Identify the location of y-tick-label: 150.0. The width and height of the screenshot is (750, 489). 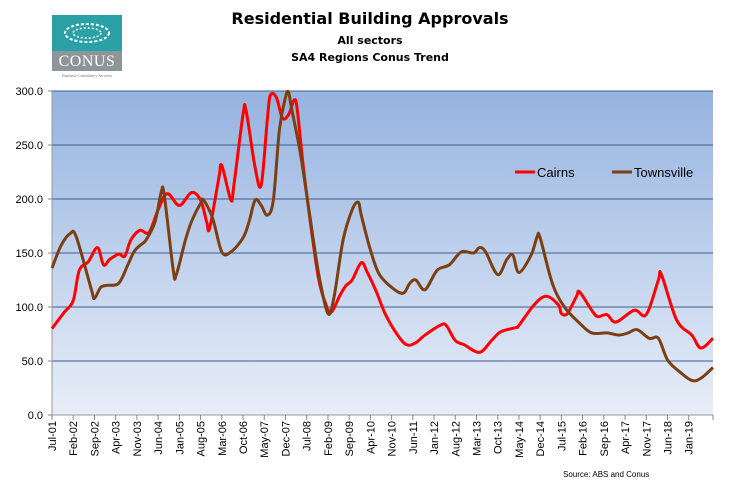
(29, 254).